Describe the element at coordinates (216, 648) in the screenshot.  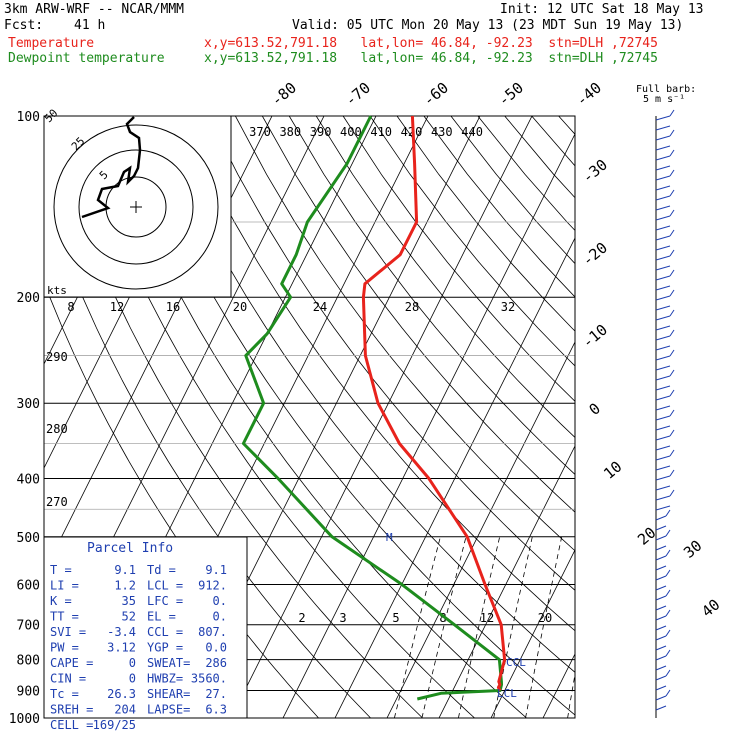
I see `parcel-value: 0.0` at that location.